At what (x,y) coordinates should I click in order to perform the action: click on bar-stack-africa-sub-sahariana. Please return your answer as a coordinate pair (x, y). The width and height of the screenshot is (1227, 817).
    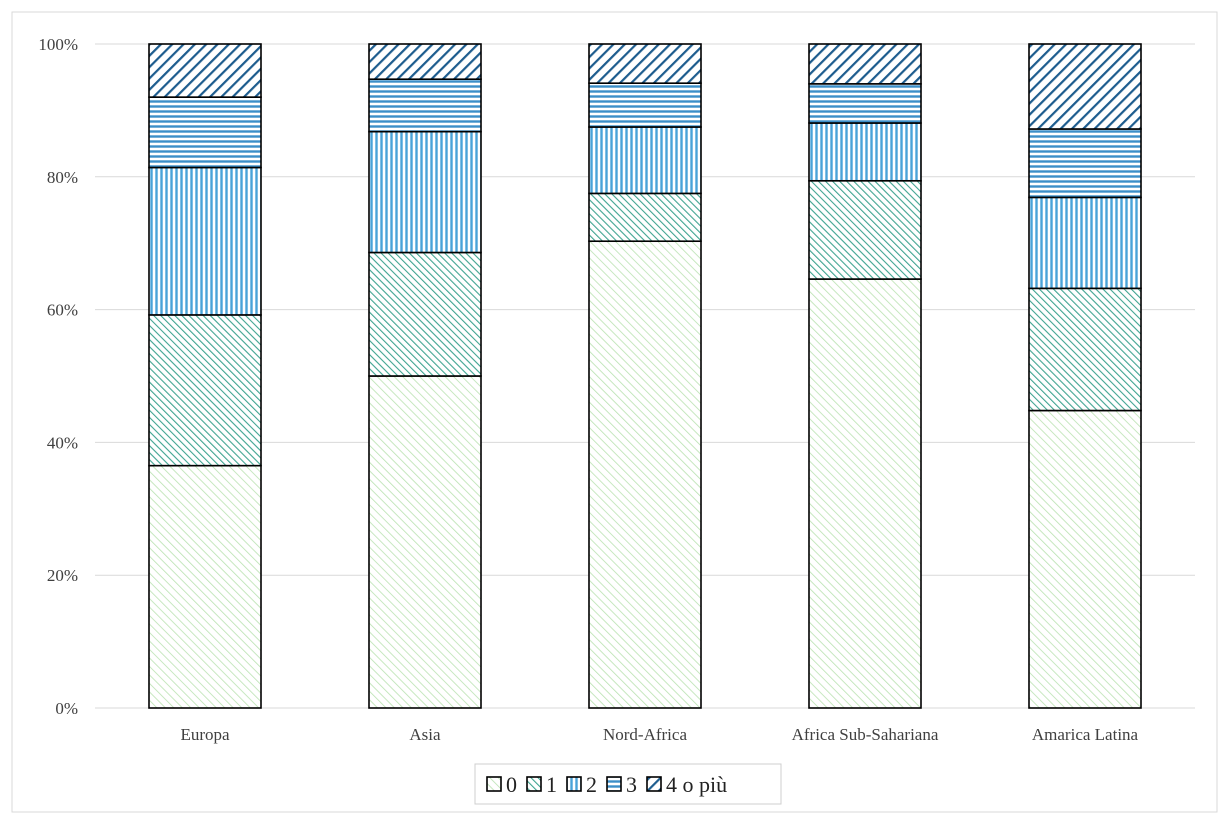
    Looking at the image, I should click on (865, 376).